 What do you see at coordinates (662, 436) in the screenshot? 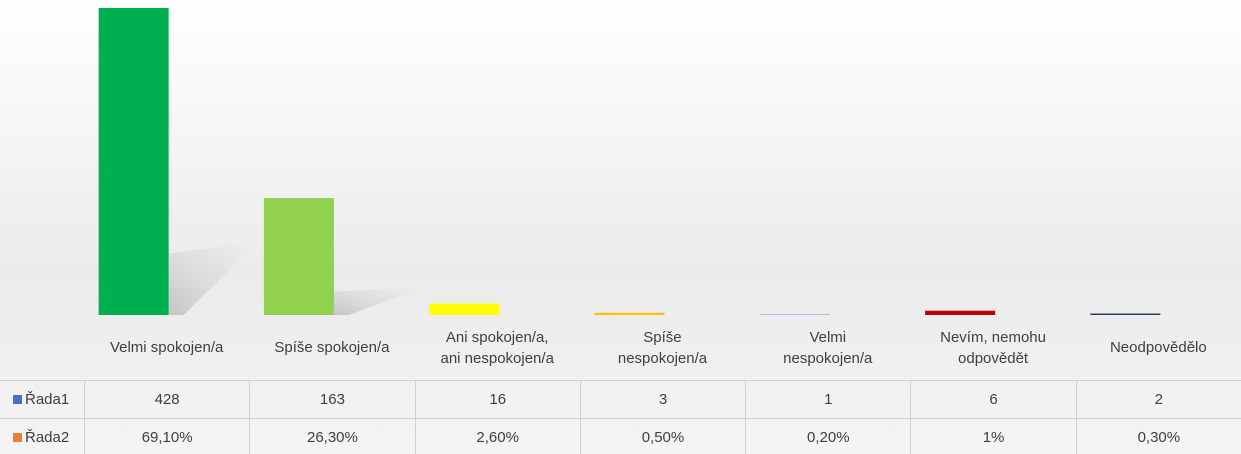
I see `table-cell: 0,50%` at bounding box center [662, 436].